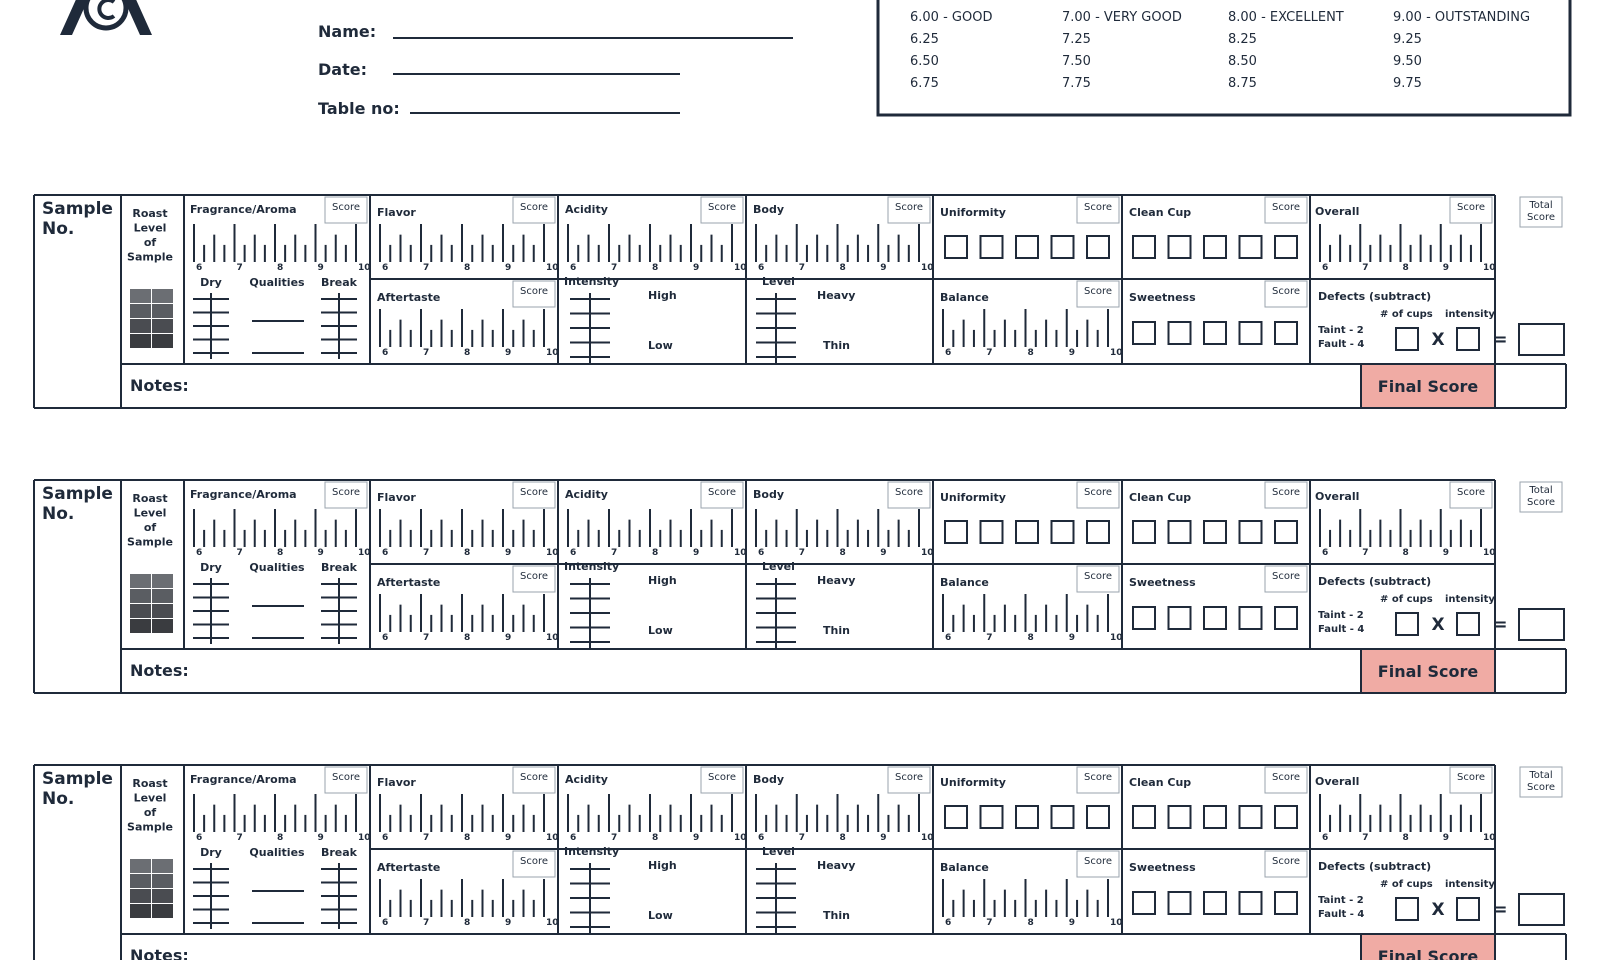 This screenshot has height=960, width=1600. What do you see at coordinates (1160, 497) in the screenshot?
I see `label: Clean Cup` at bounding box center [1160, 497].